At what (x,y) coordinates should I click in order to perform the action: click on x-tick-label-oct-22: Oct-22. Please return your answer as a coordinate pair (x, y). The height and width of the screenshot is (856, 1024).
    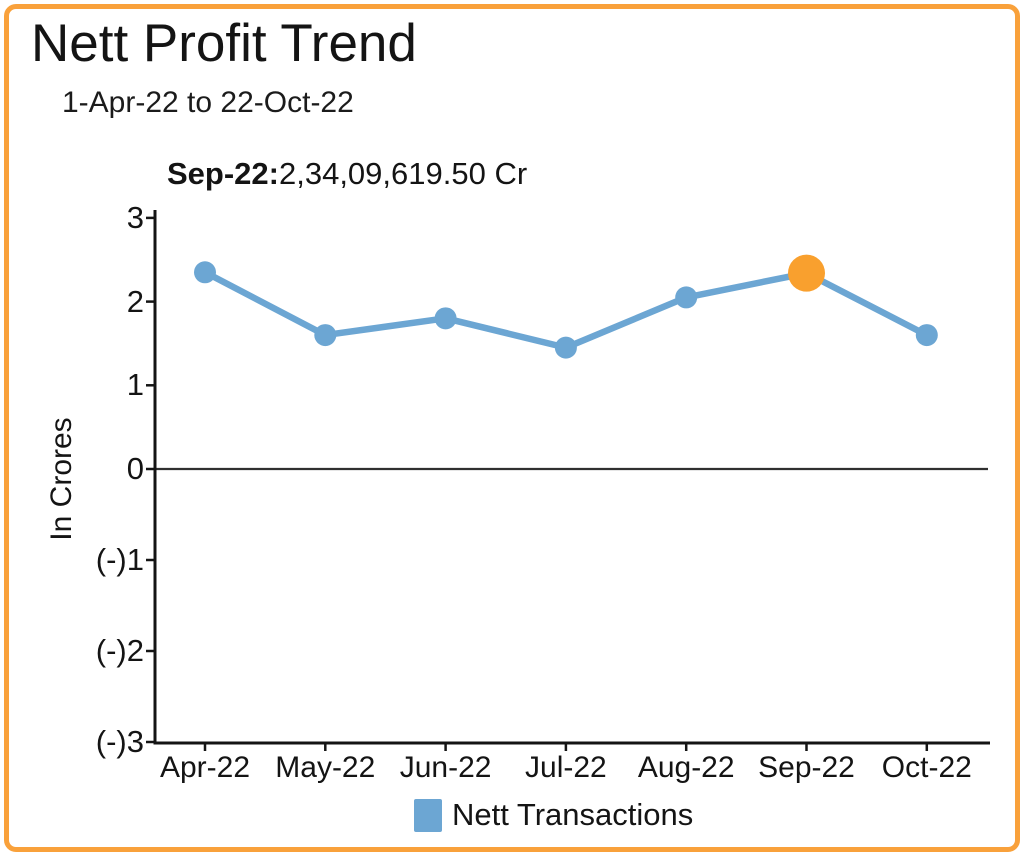
    Looking at the image, I should click on (926, 767).